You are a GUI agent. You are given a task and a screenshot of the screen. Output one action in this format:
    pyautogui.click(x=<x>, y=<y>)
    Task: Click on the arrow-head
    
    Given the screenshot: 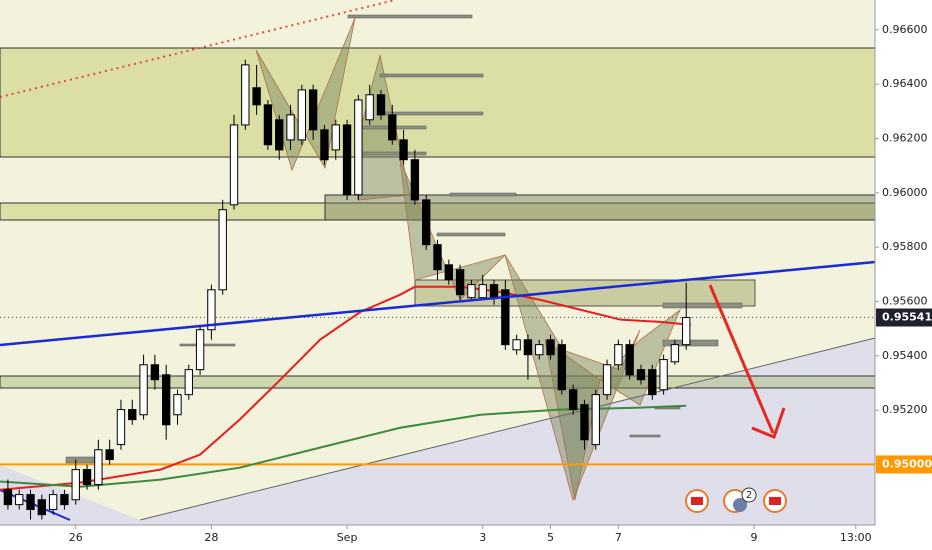 What is the action you would take?
    pyautogui.click(x=768, y=423)
    